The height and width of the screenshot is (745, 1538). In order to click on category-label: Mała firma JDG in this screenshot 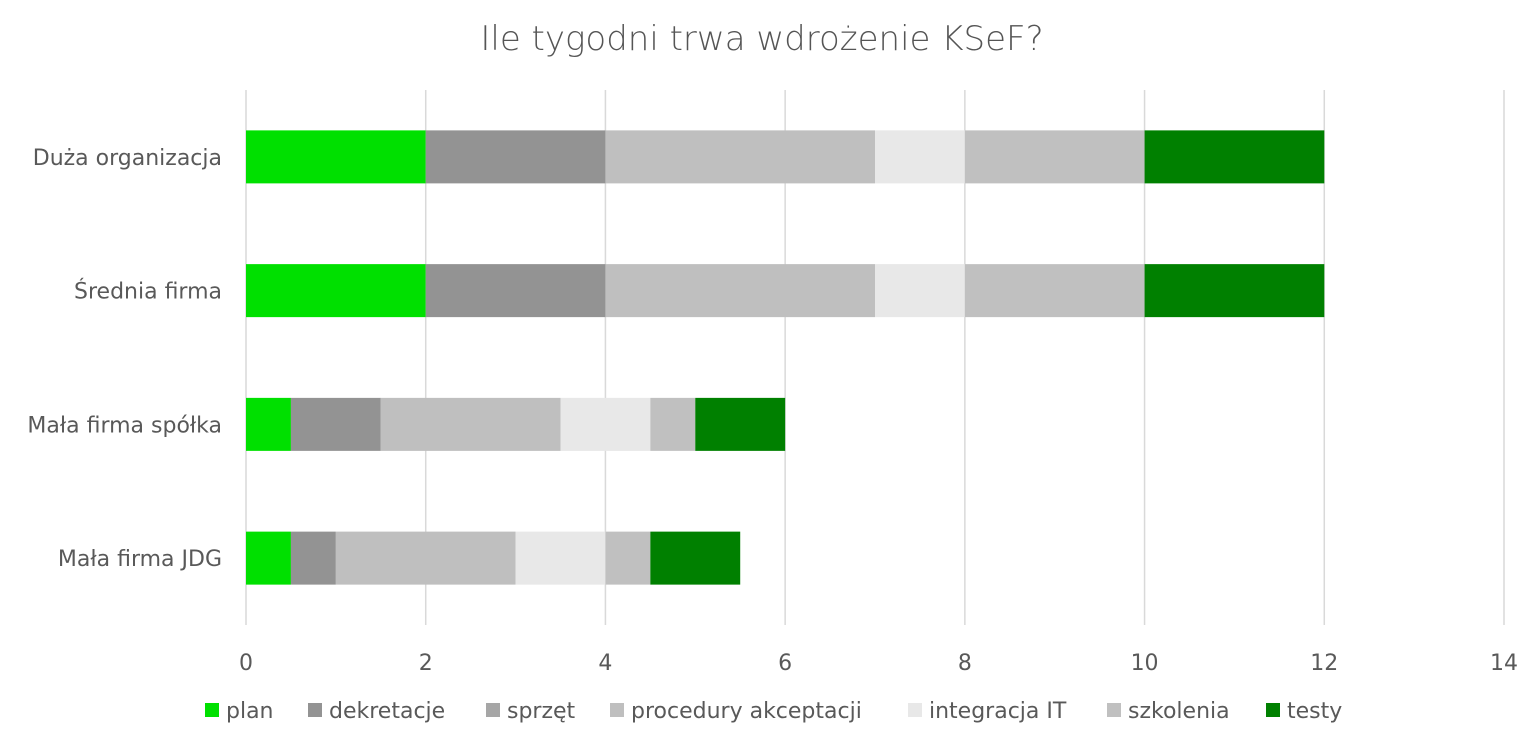, I will do `click(140, 559)`.